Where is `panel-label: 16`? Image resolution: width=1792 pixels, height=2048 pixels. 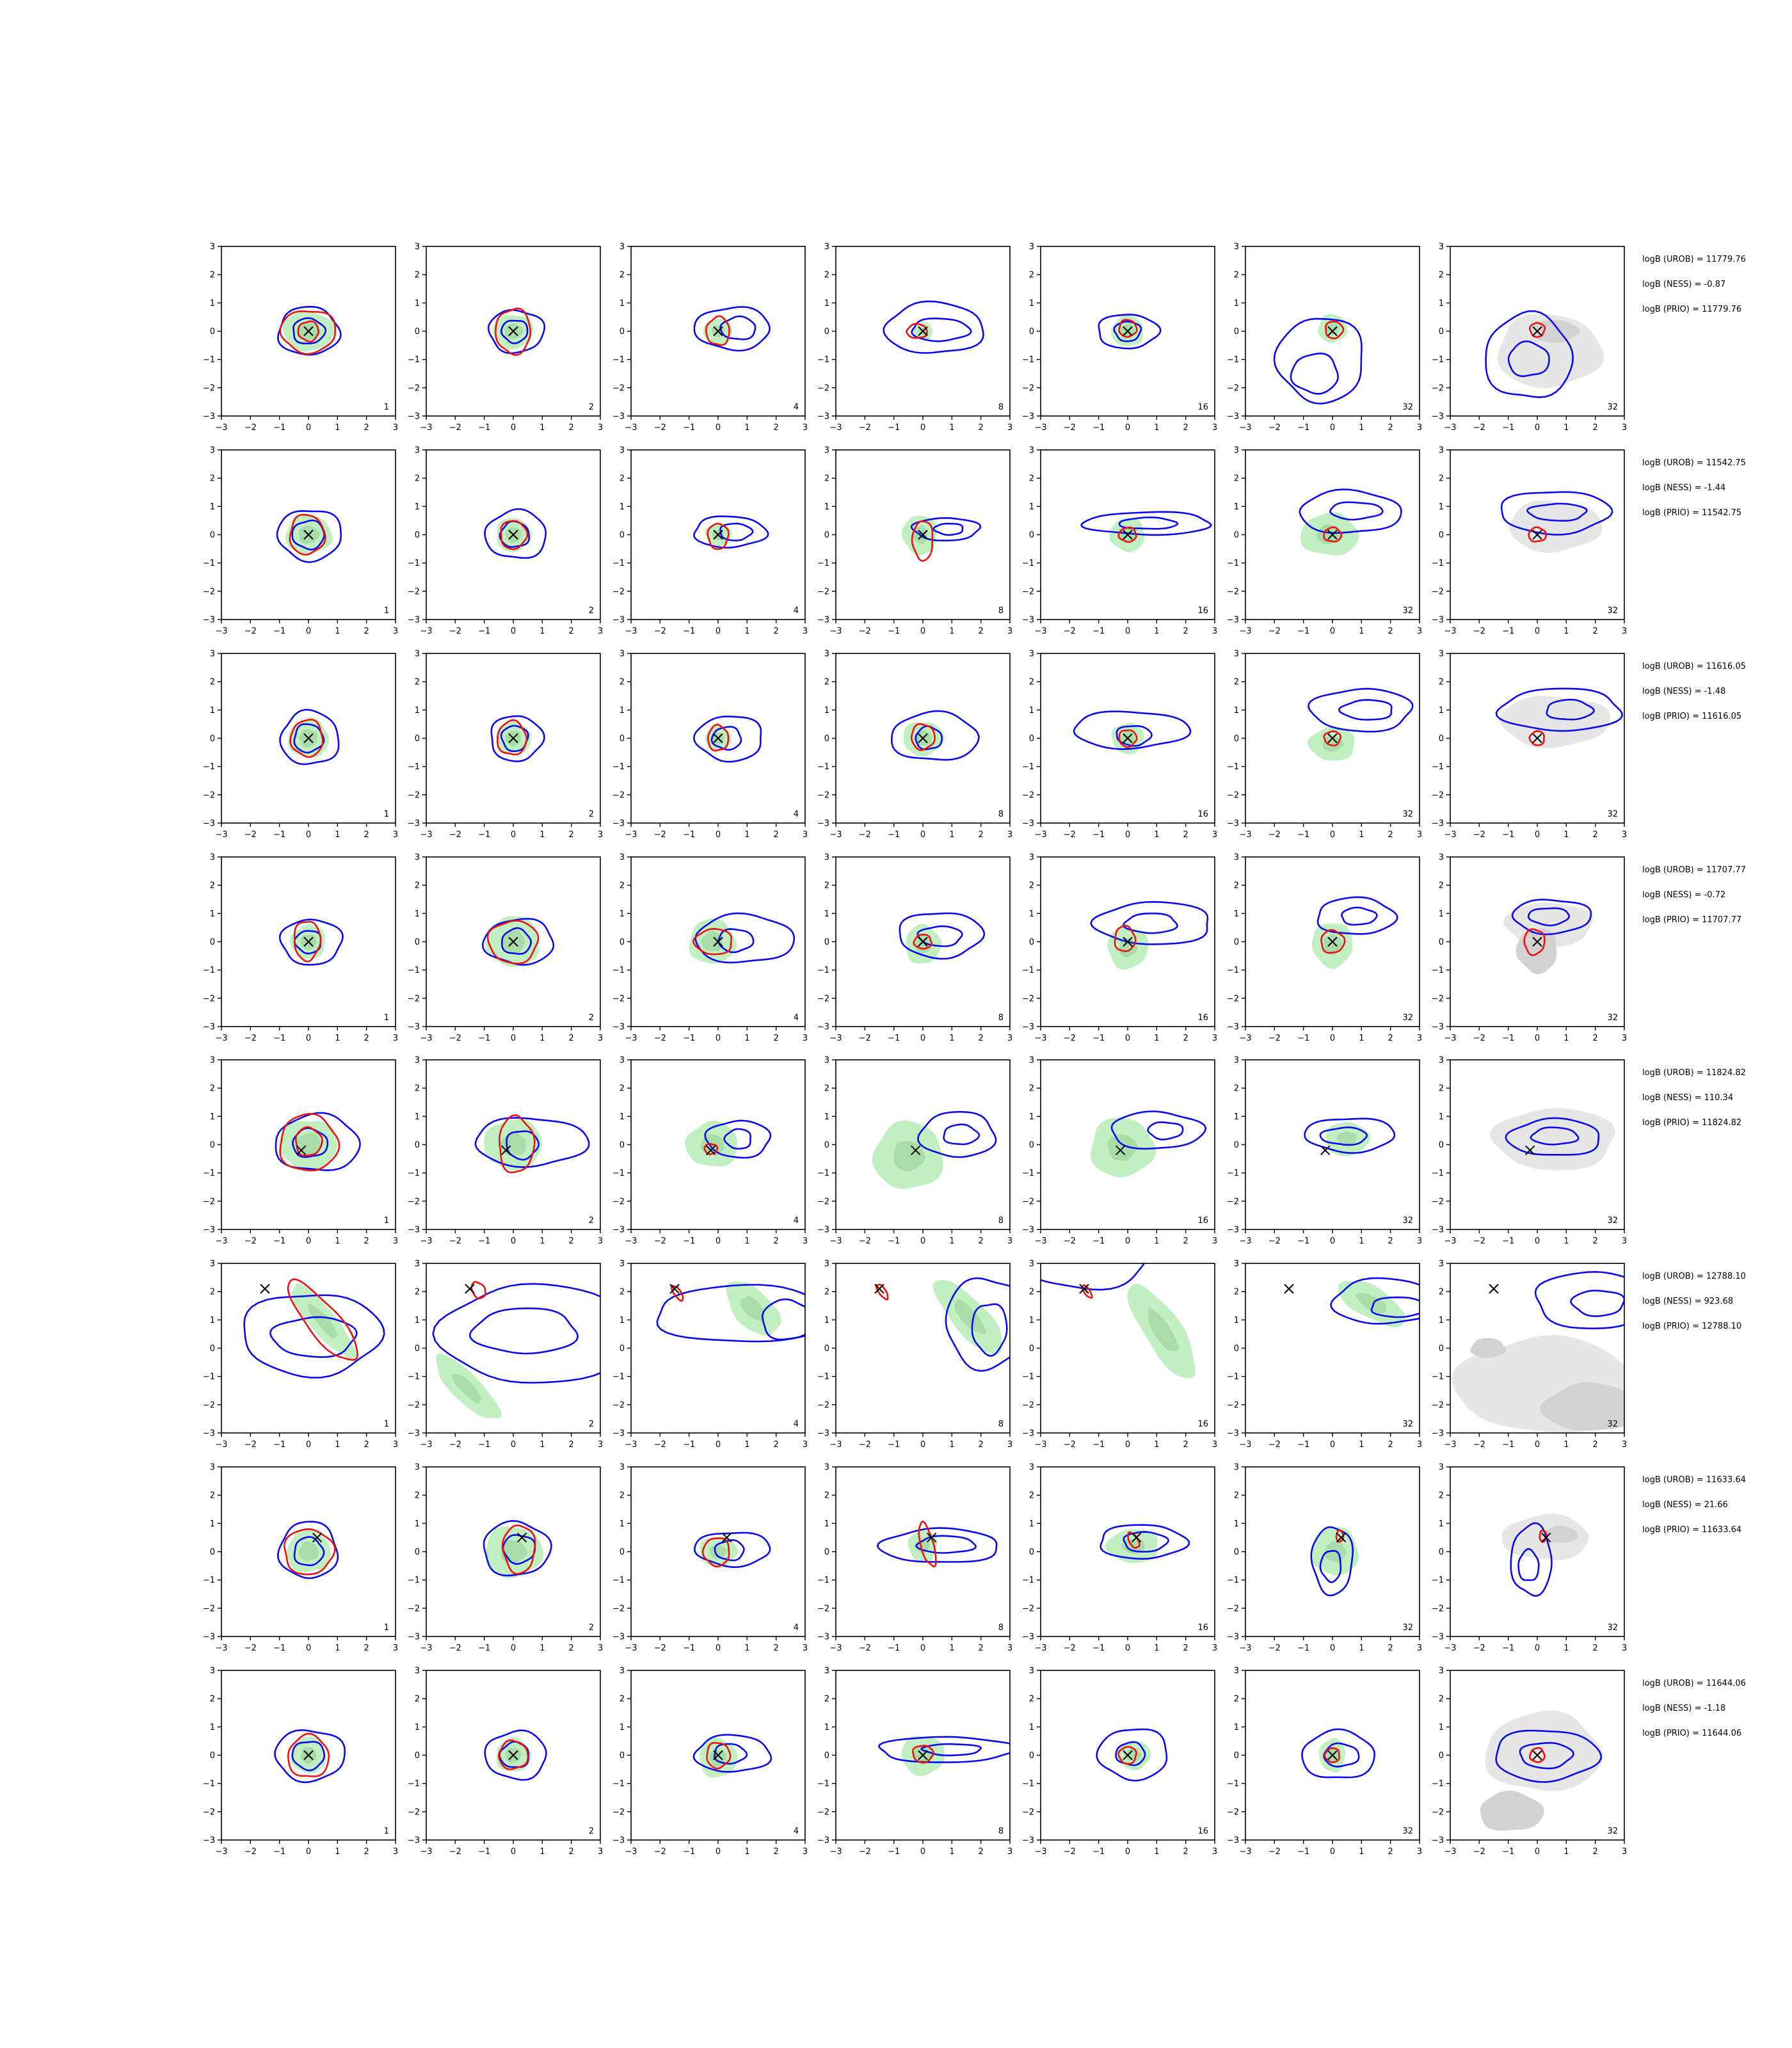
panel-label: 16 is located at coordinates (1202, 611).